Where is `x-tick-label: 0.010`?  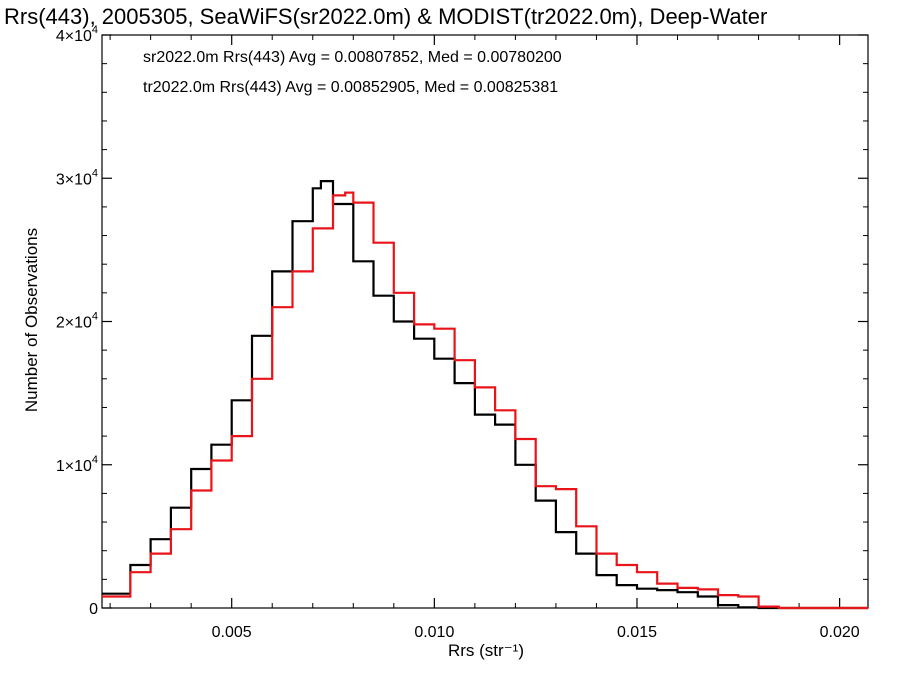 x-tick-label: 0.010 is located at coordinates (434, 632).